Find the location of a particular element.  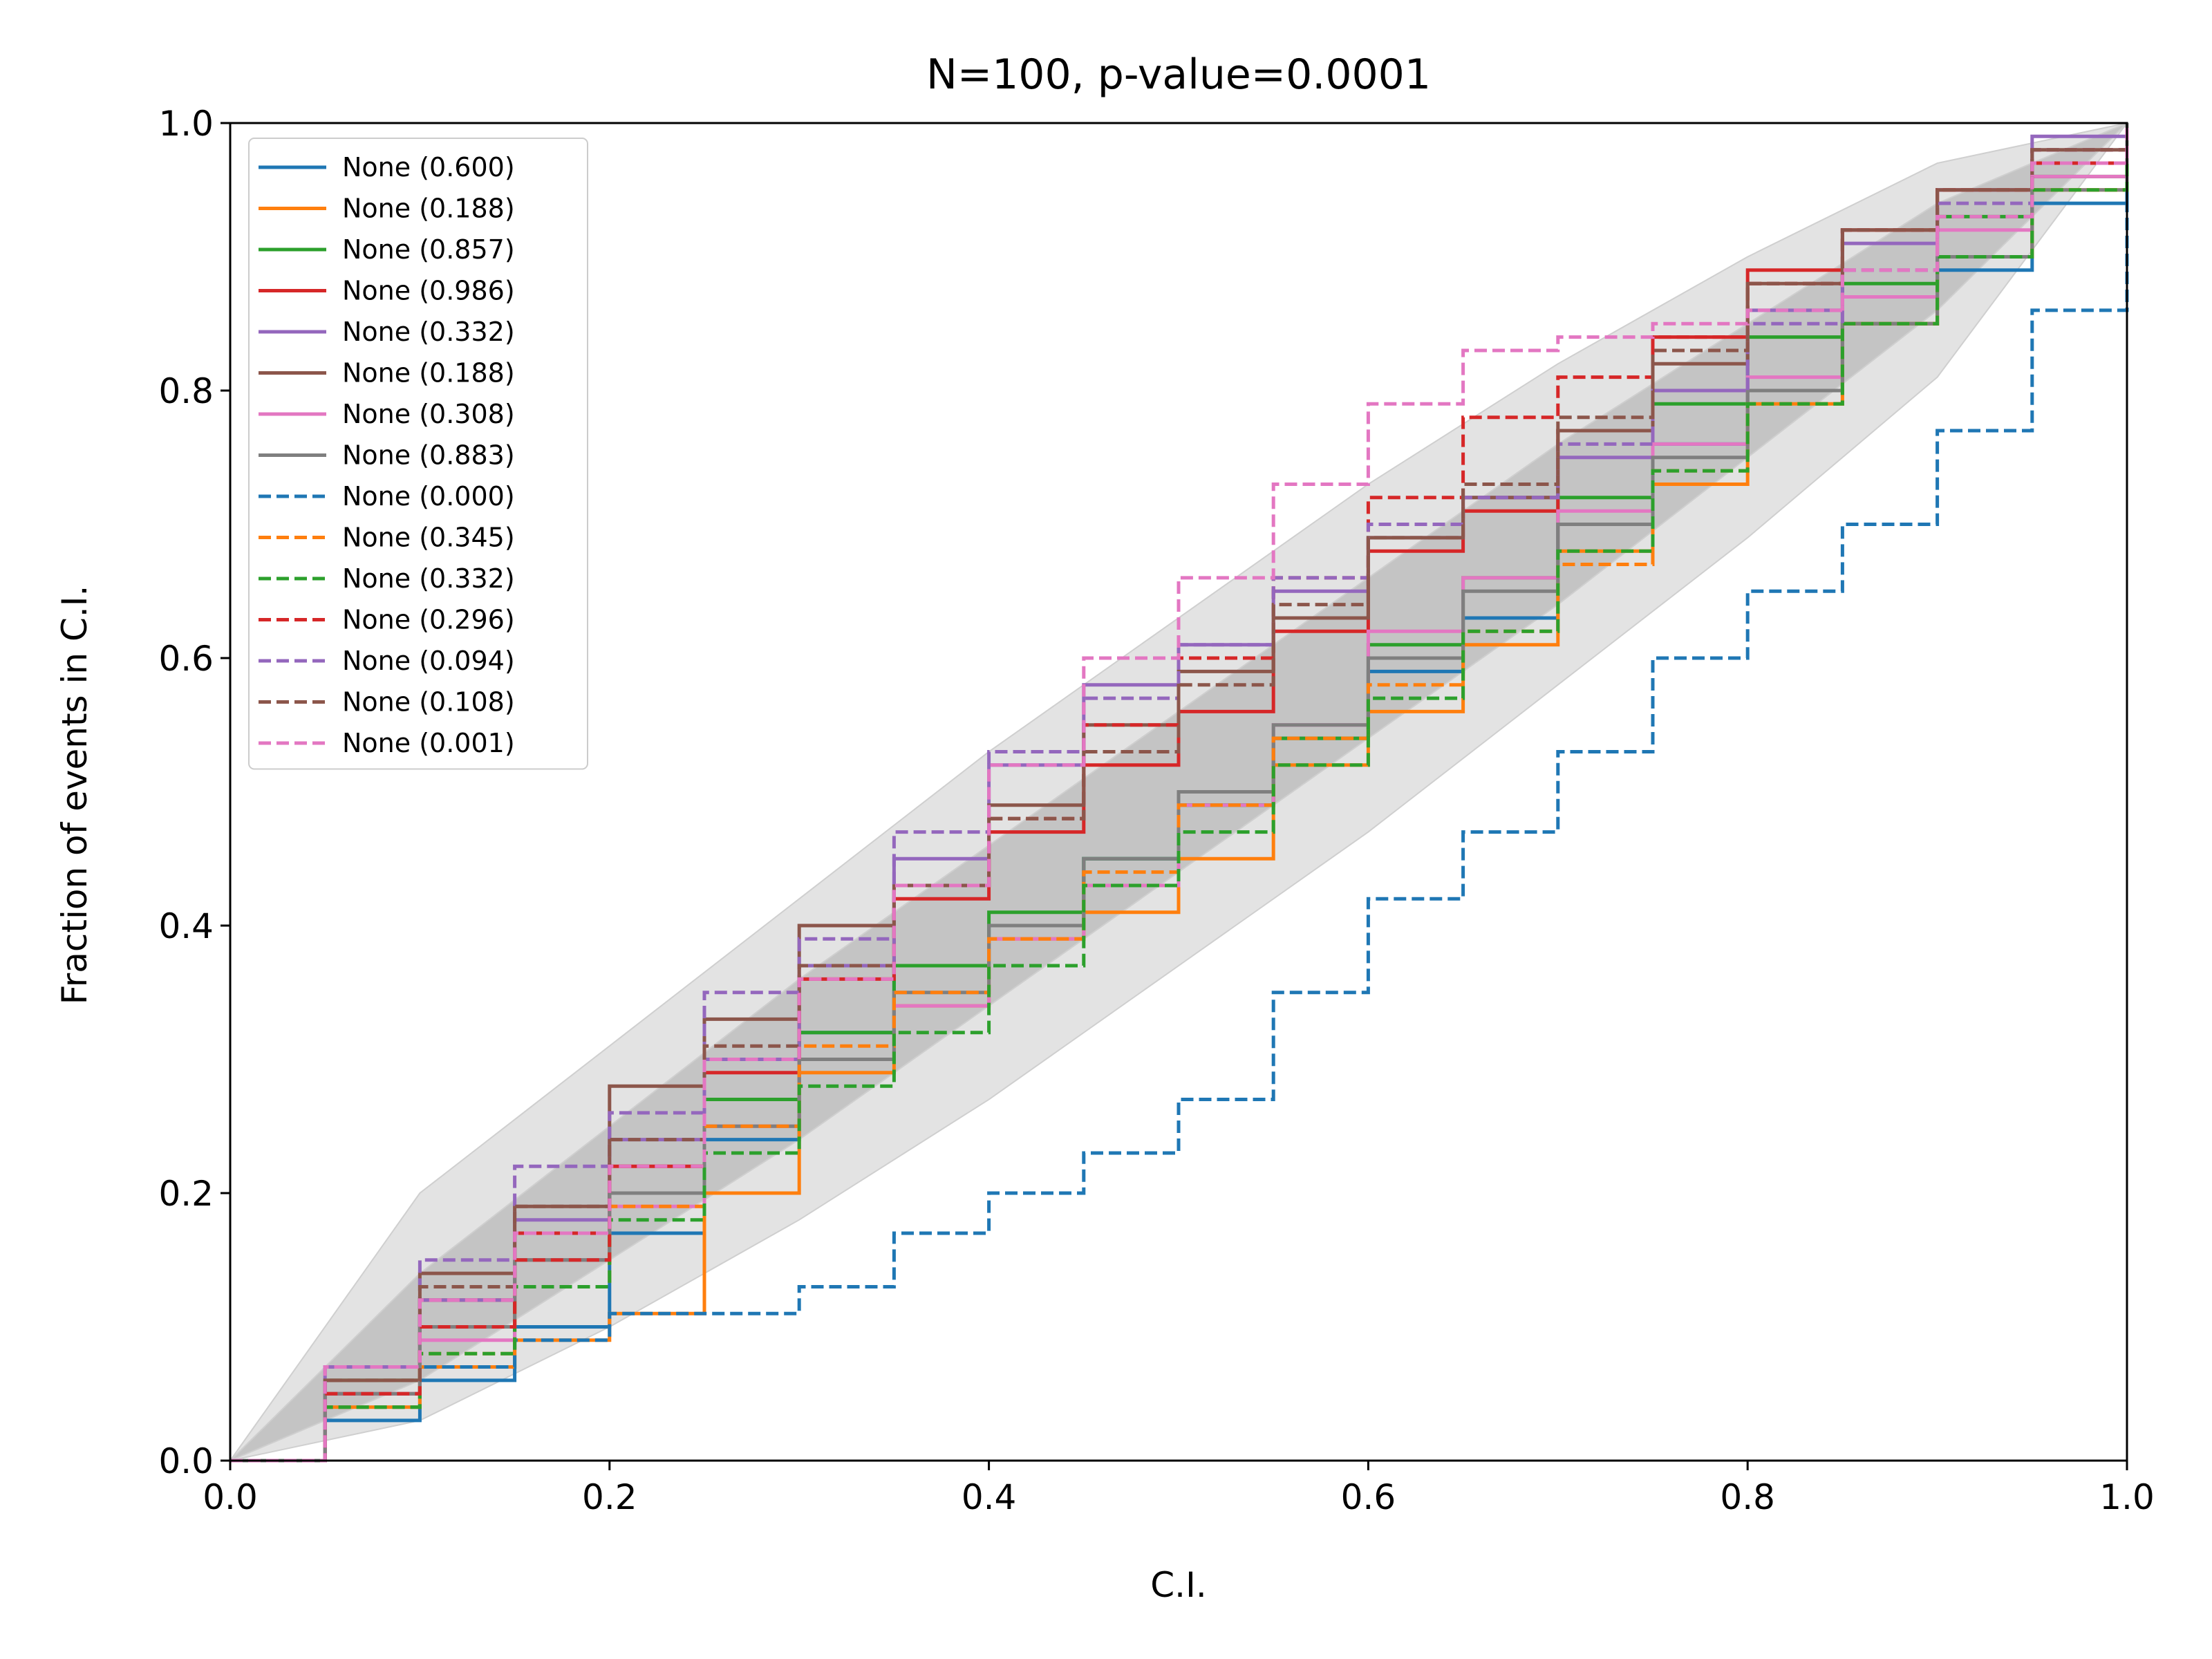

x-tick-label: 0.8 is located at coordinates (1747, 1497).